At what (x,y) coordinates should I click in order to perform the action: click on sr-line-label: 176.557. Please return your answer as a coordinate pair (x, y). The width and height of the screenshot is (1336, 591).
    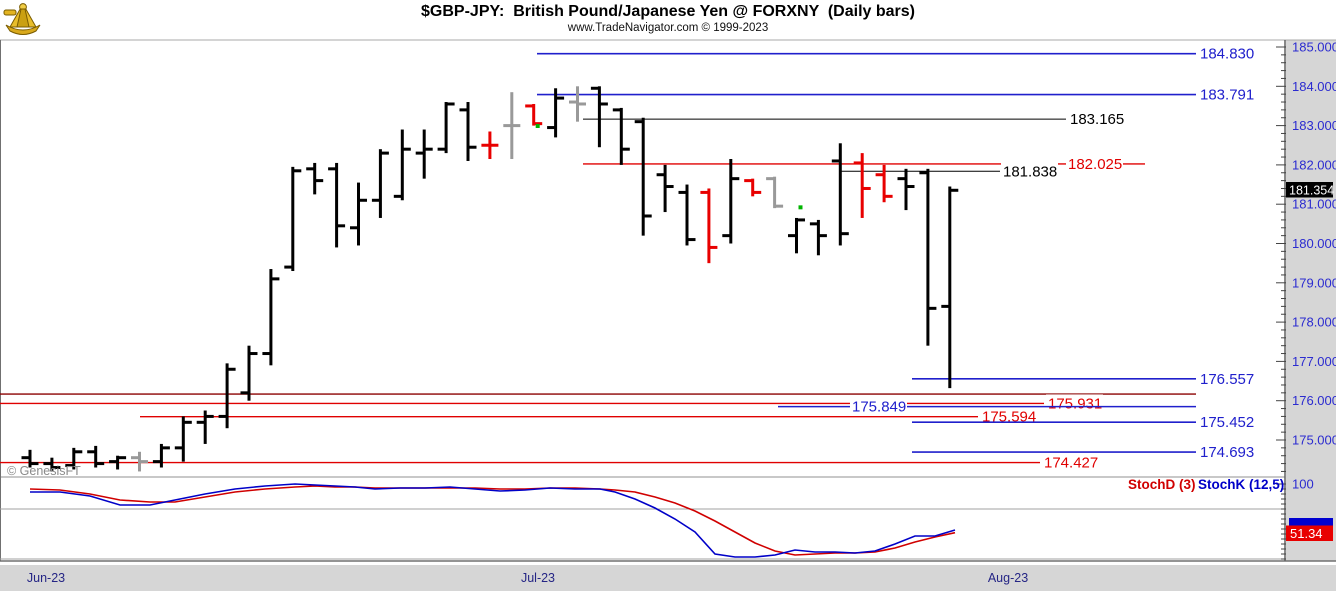
    Looking at the image, I should click on (1227, 379).